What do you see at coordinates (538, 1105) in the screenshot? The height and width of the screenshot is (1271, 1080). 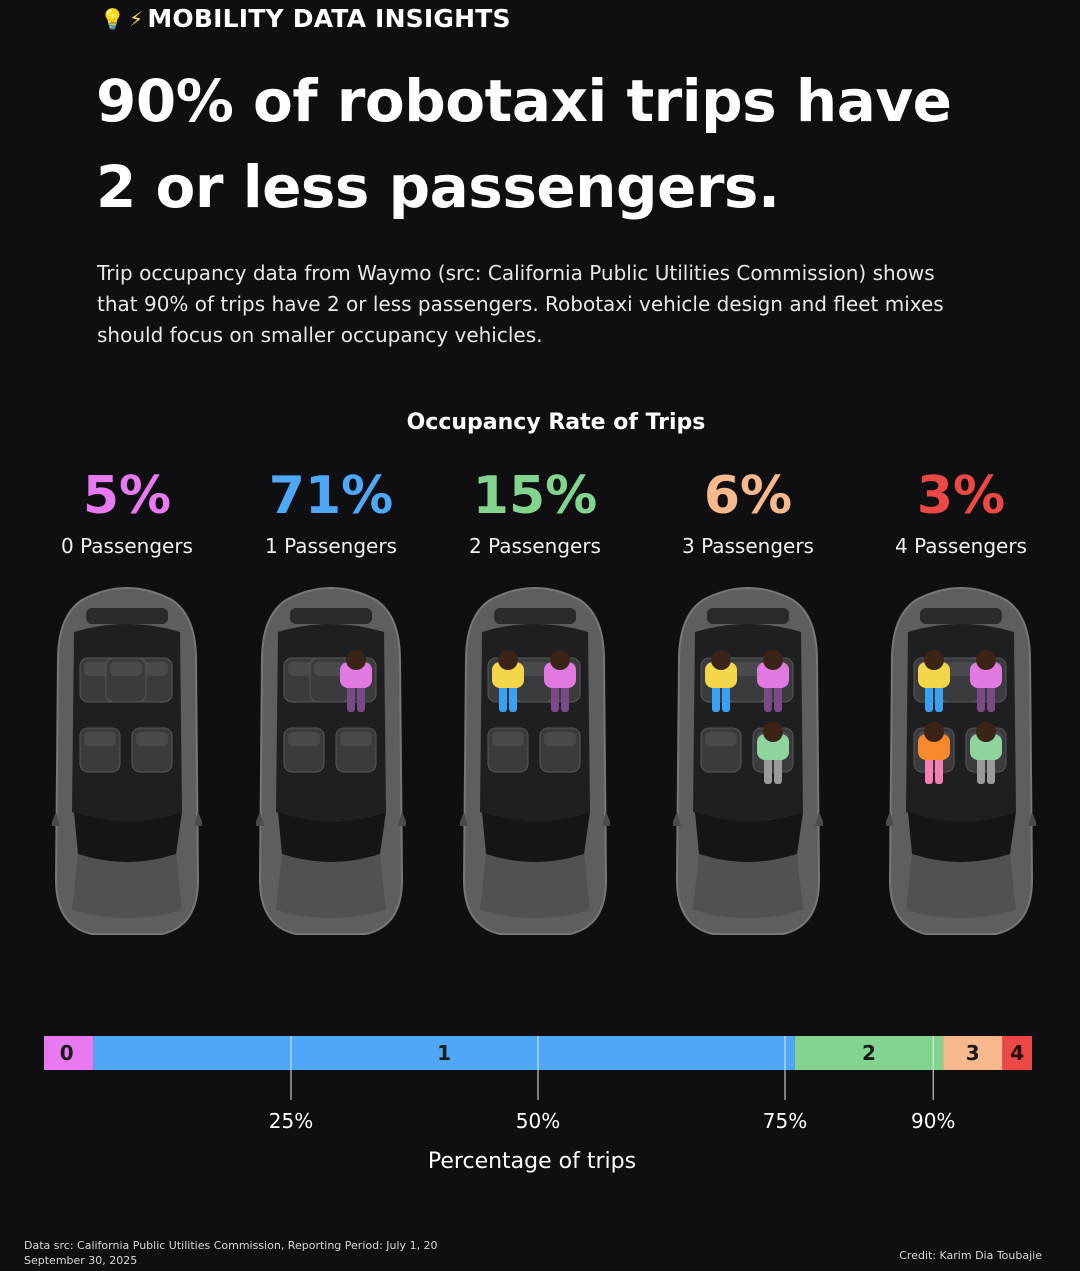 I see `stacked-bar-chart: 0 1 2 3 4 25% 50% 75% 90% Percentage of trips` at bounding box center [538, 1105].